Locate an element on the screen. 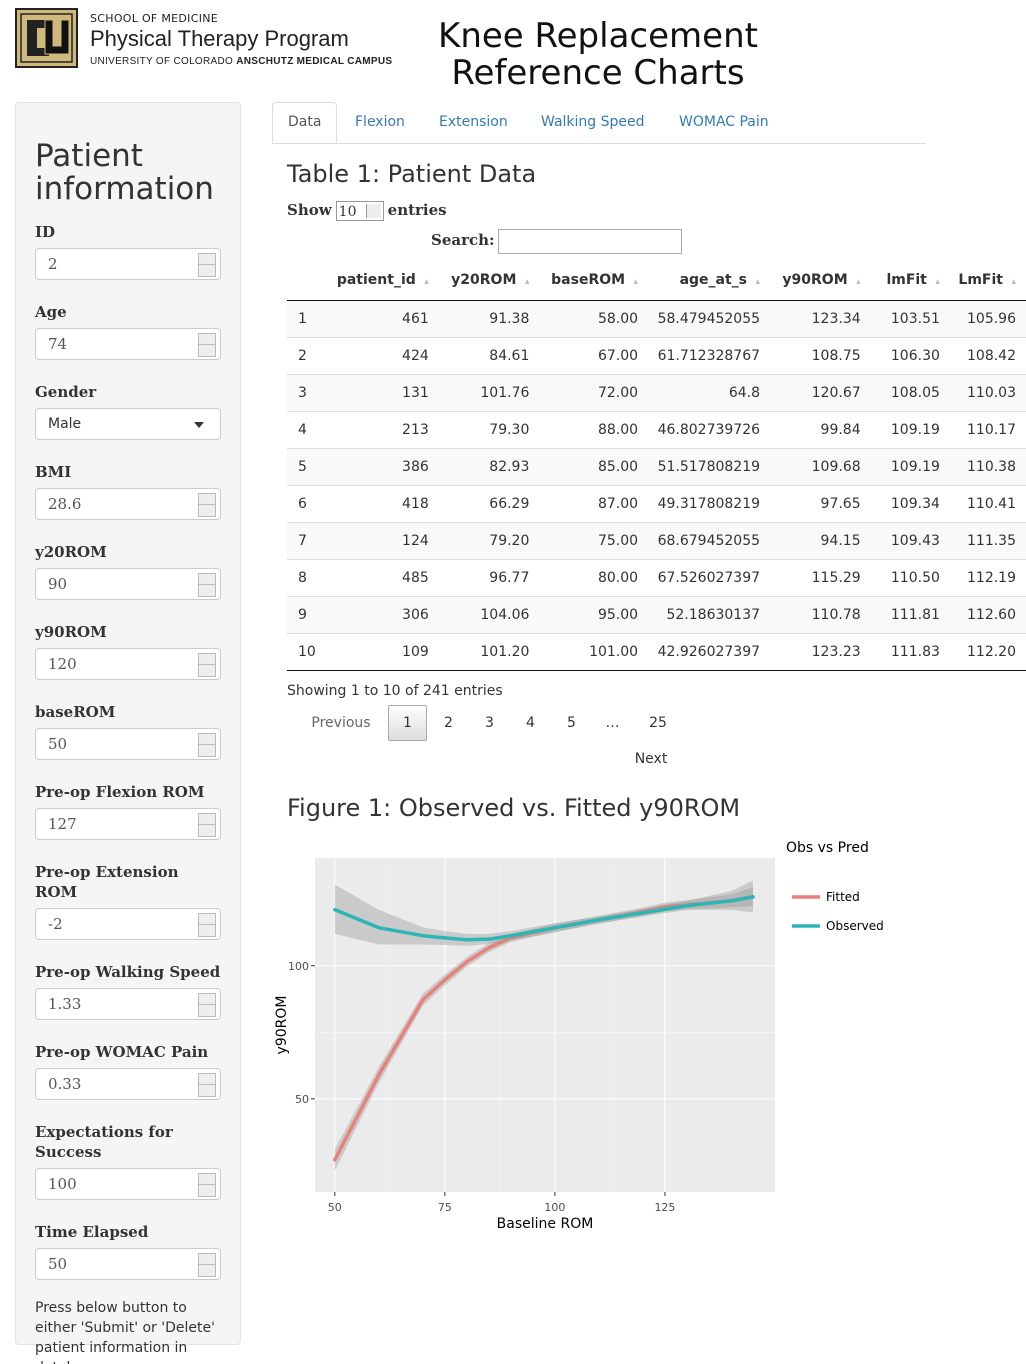  cell: 101.76 is located at coordinates (489, 393).